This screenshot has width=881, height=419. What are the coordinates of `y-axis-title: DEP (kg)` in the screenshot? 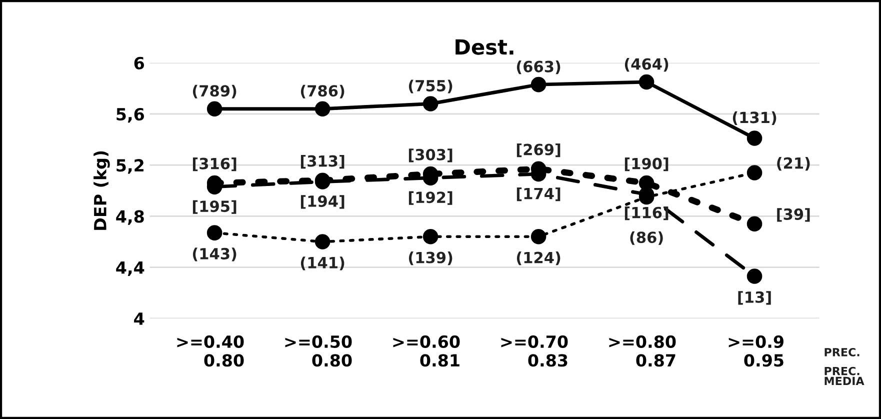 It's located at (102, 190).